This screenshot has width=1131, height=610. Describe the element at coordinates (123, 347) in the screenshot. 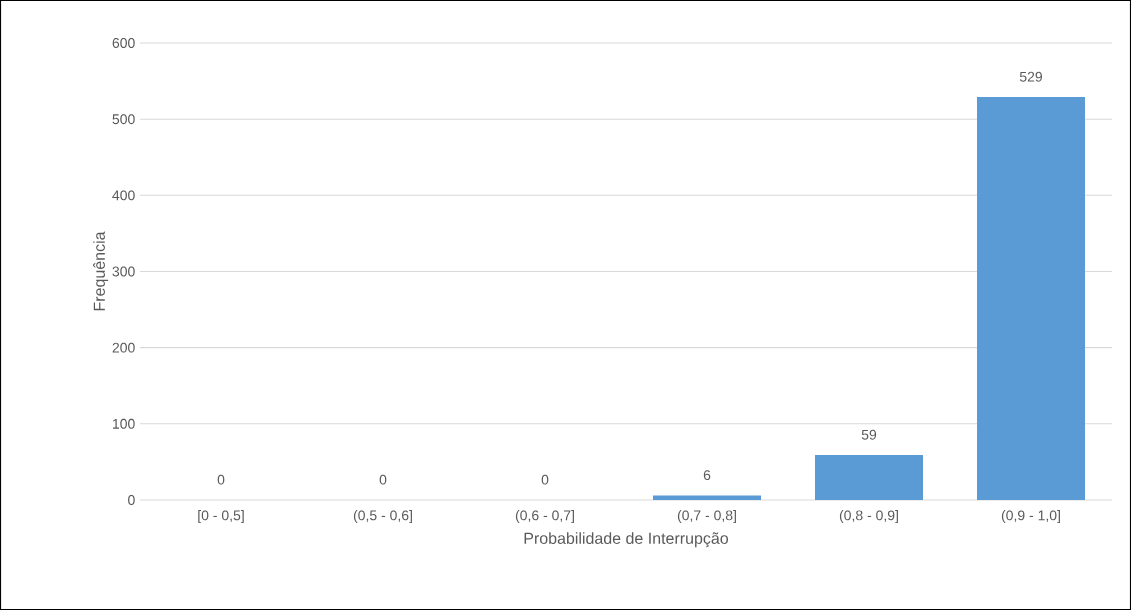

I see `y-tick-label: 200` at that location.